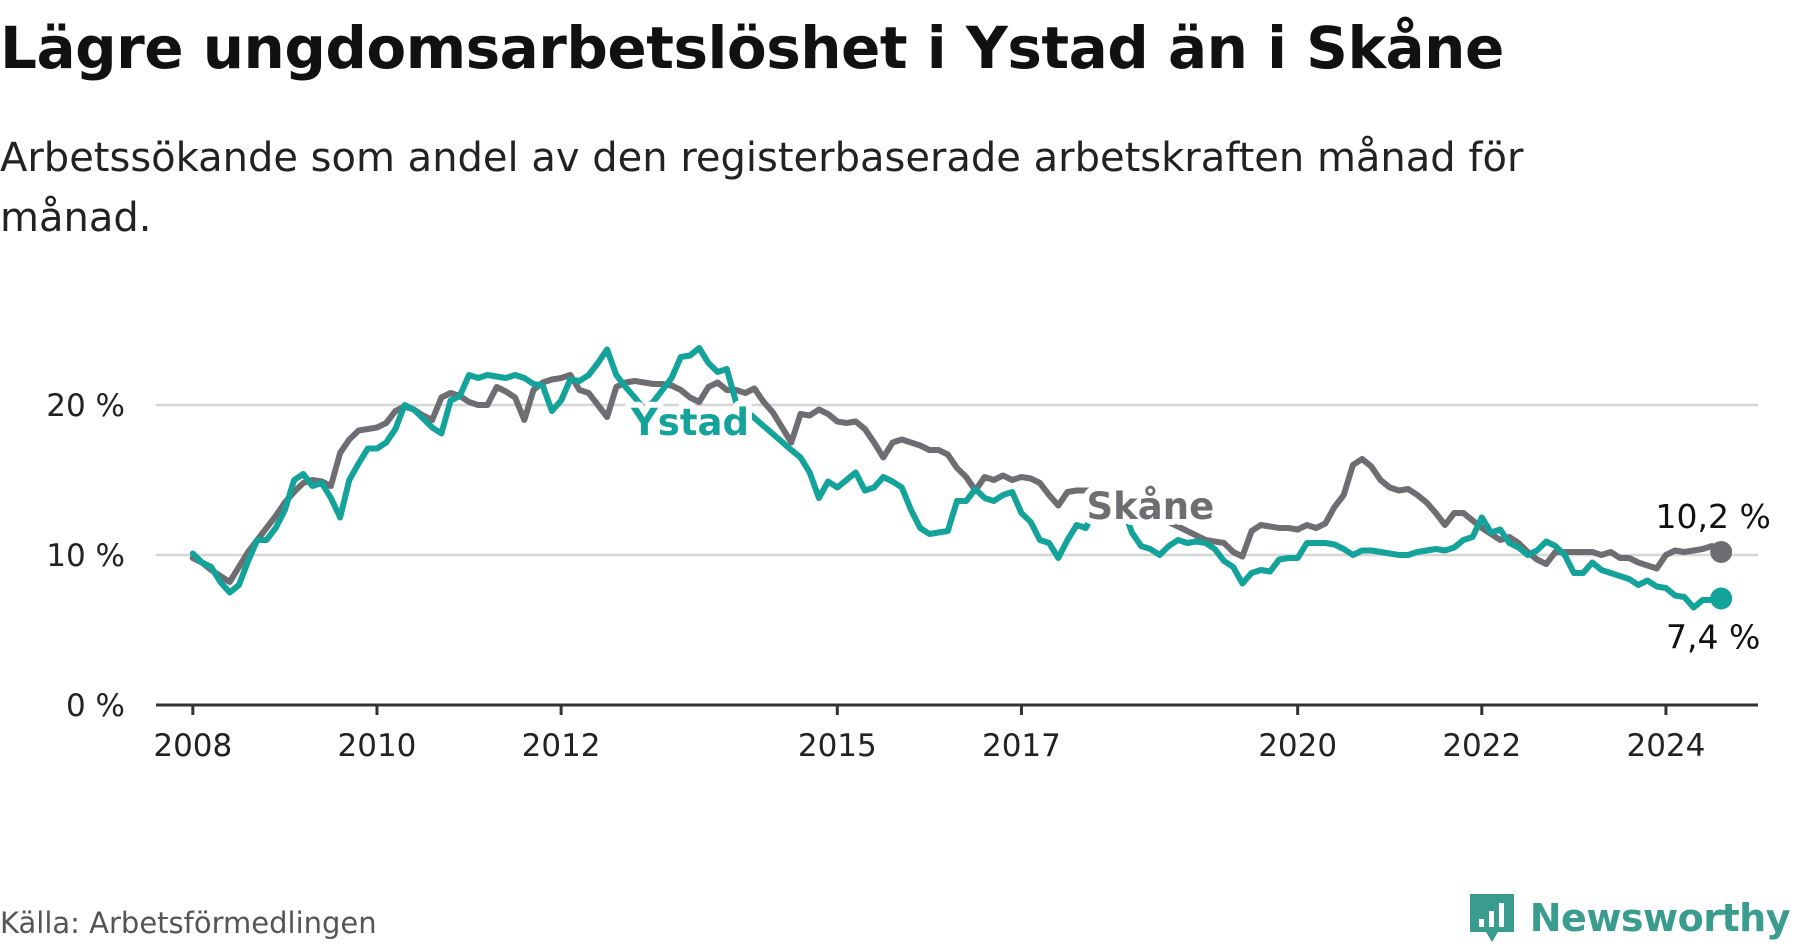  I want to click on x-tick-label: 2024, so click(1665, 746).